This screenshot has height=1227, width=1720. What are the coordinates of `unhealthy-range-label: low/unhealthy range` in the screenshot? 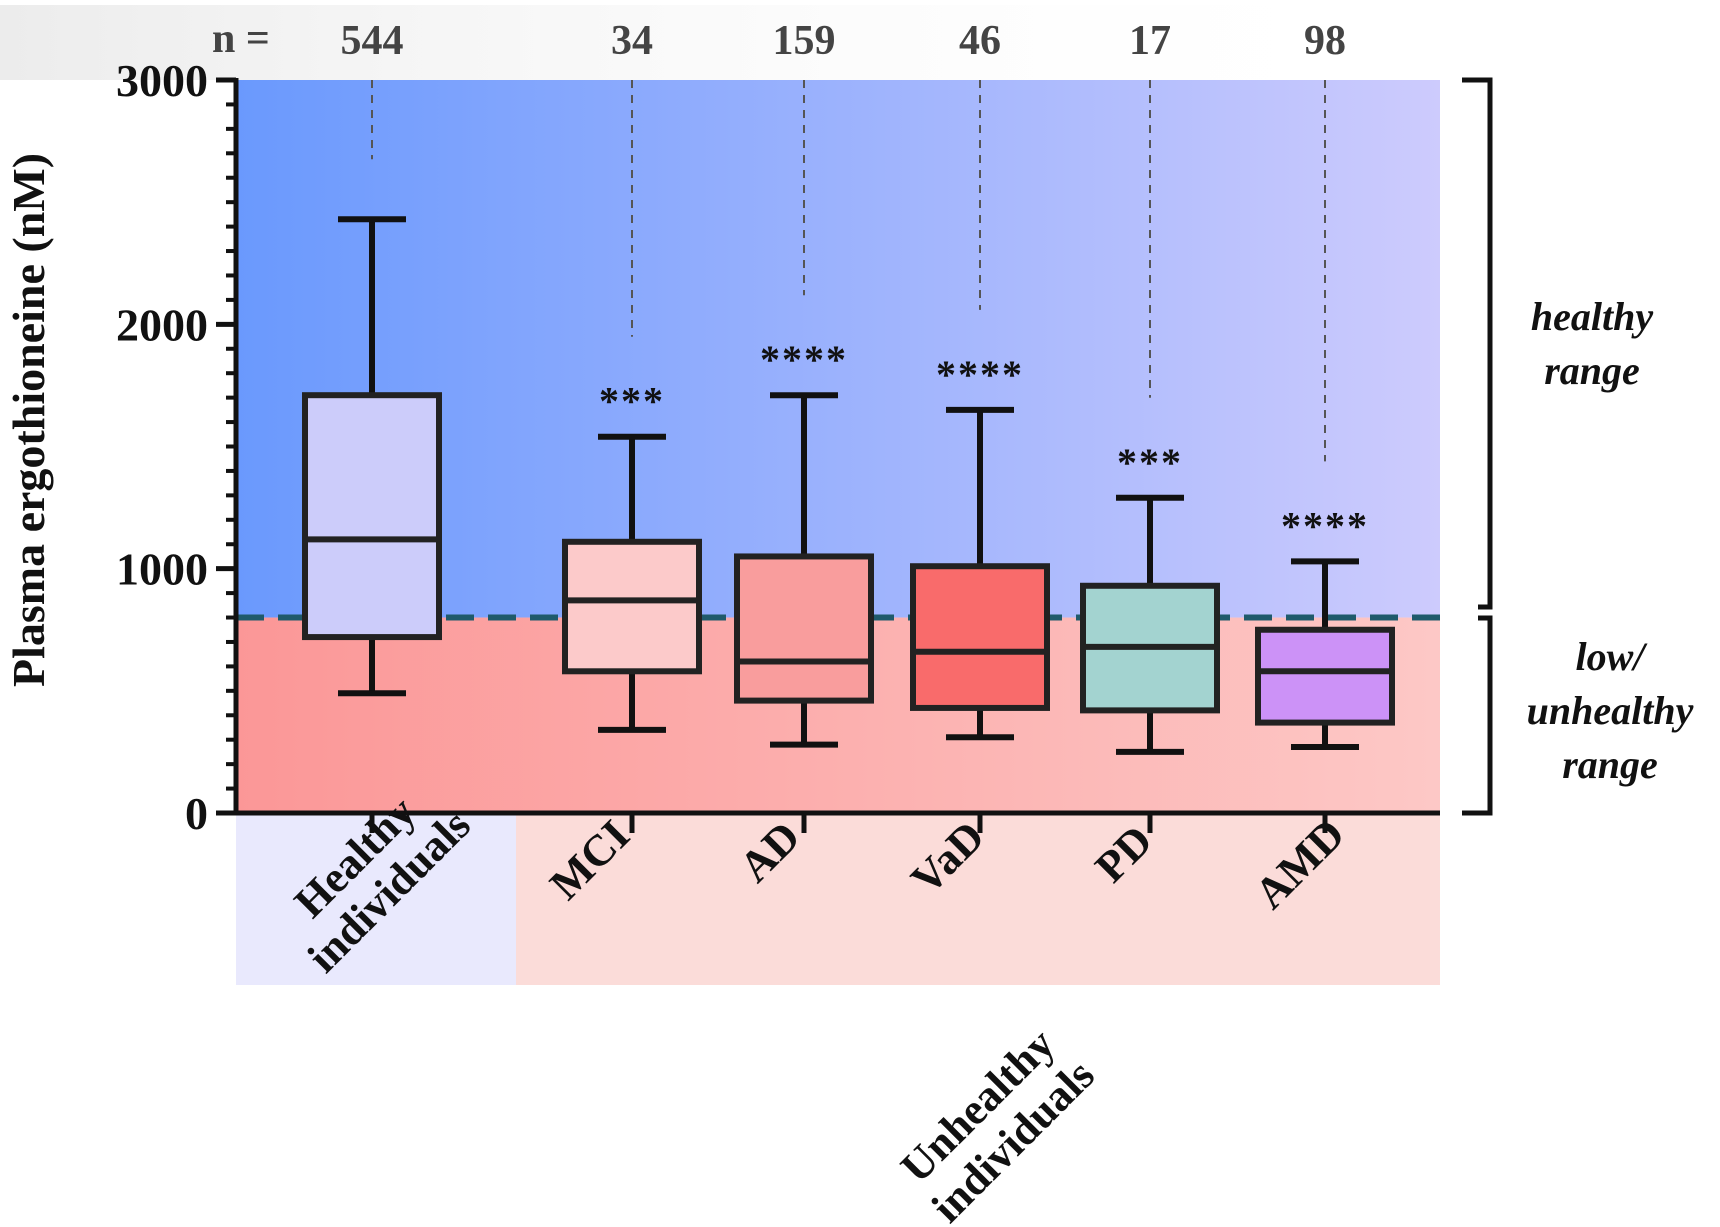 It's located at (1610, 710).